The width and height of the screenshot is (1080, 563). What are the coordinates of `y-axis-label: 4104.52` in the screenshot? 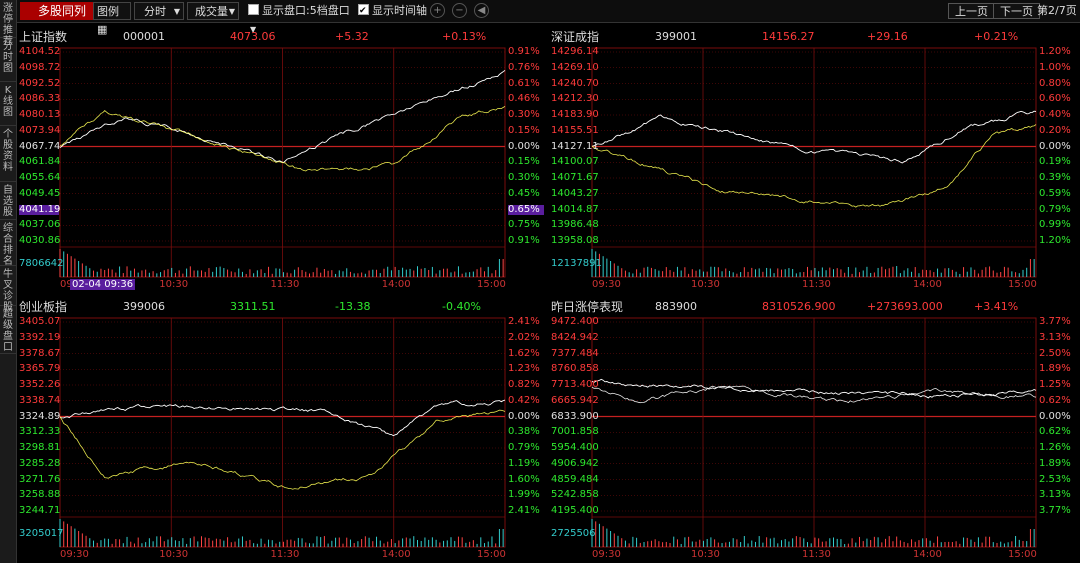 It's located at (40, 51).